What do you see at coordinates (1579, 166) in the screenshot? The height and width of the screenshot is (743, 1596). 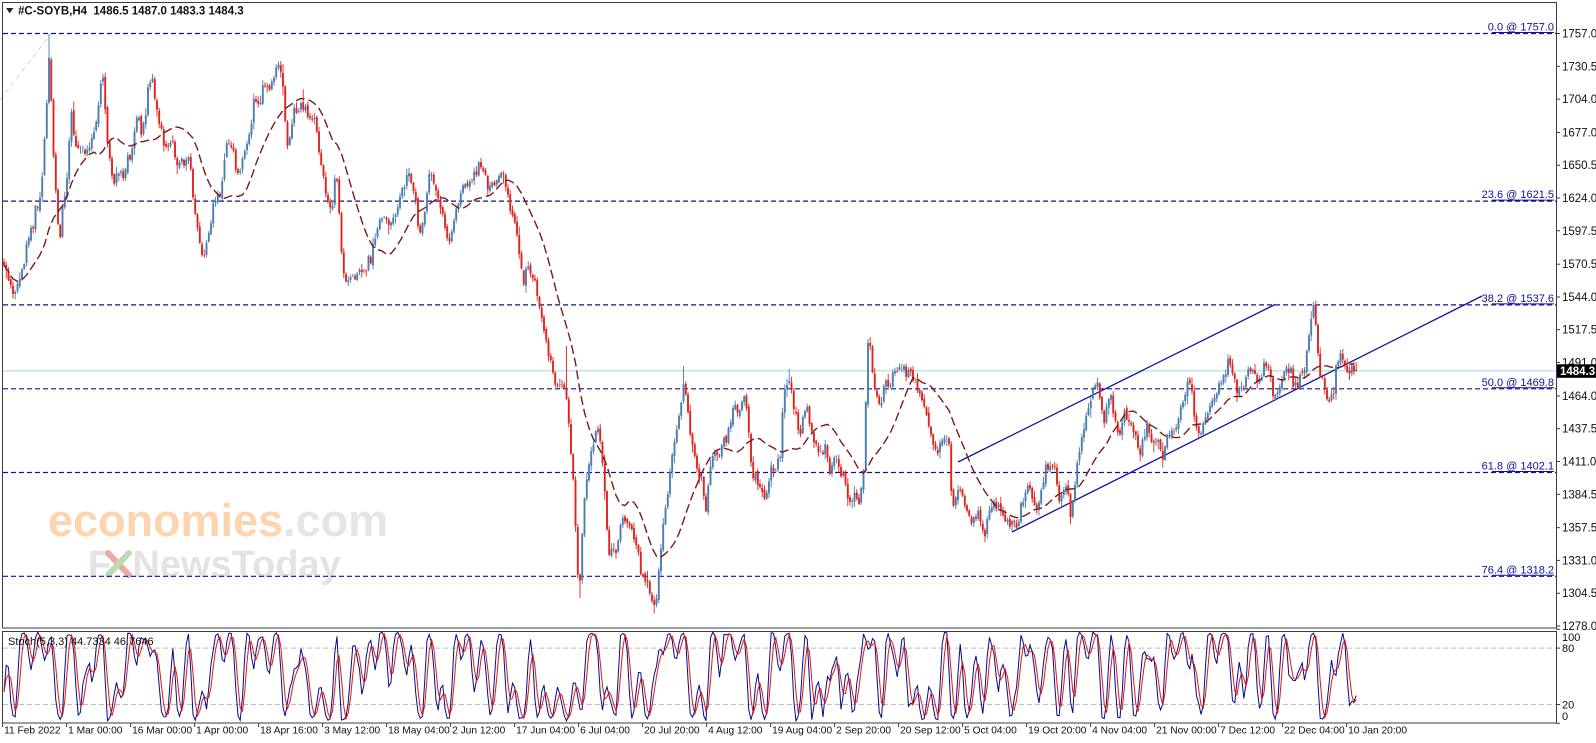 I see `svg-text: 1650.5` at bounding box center [1579, 166].